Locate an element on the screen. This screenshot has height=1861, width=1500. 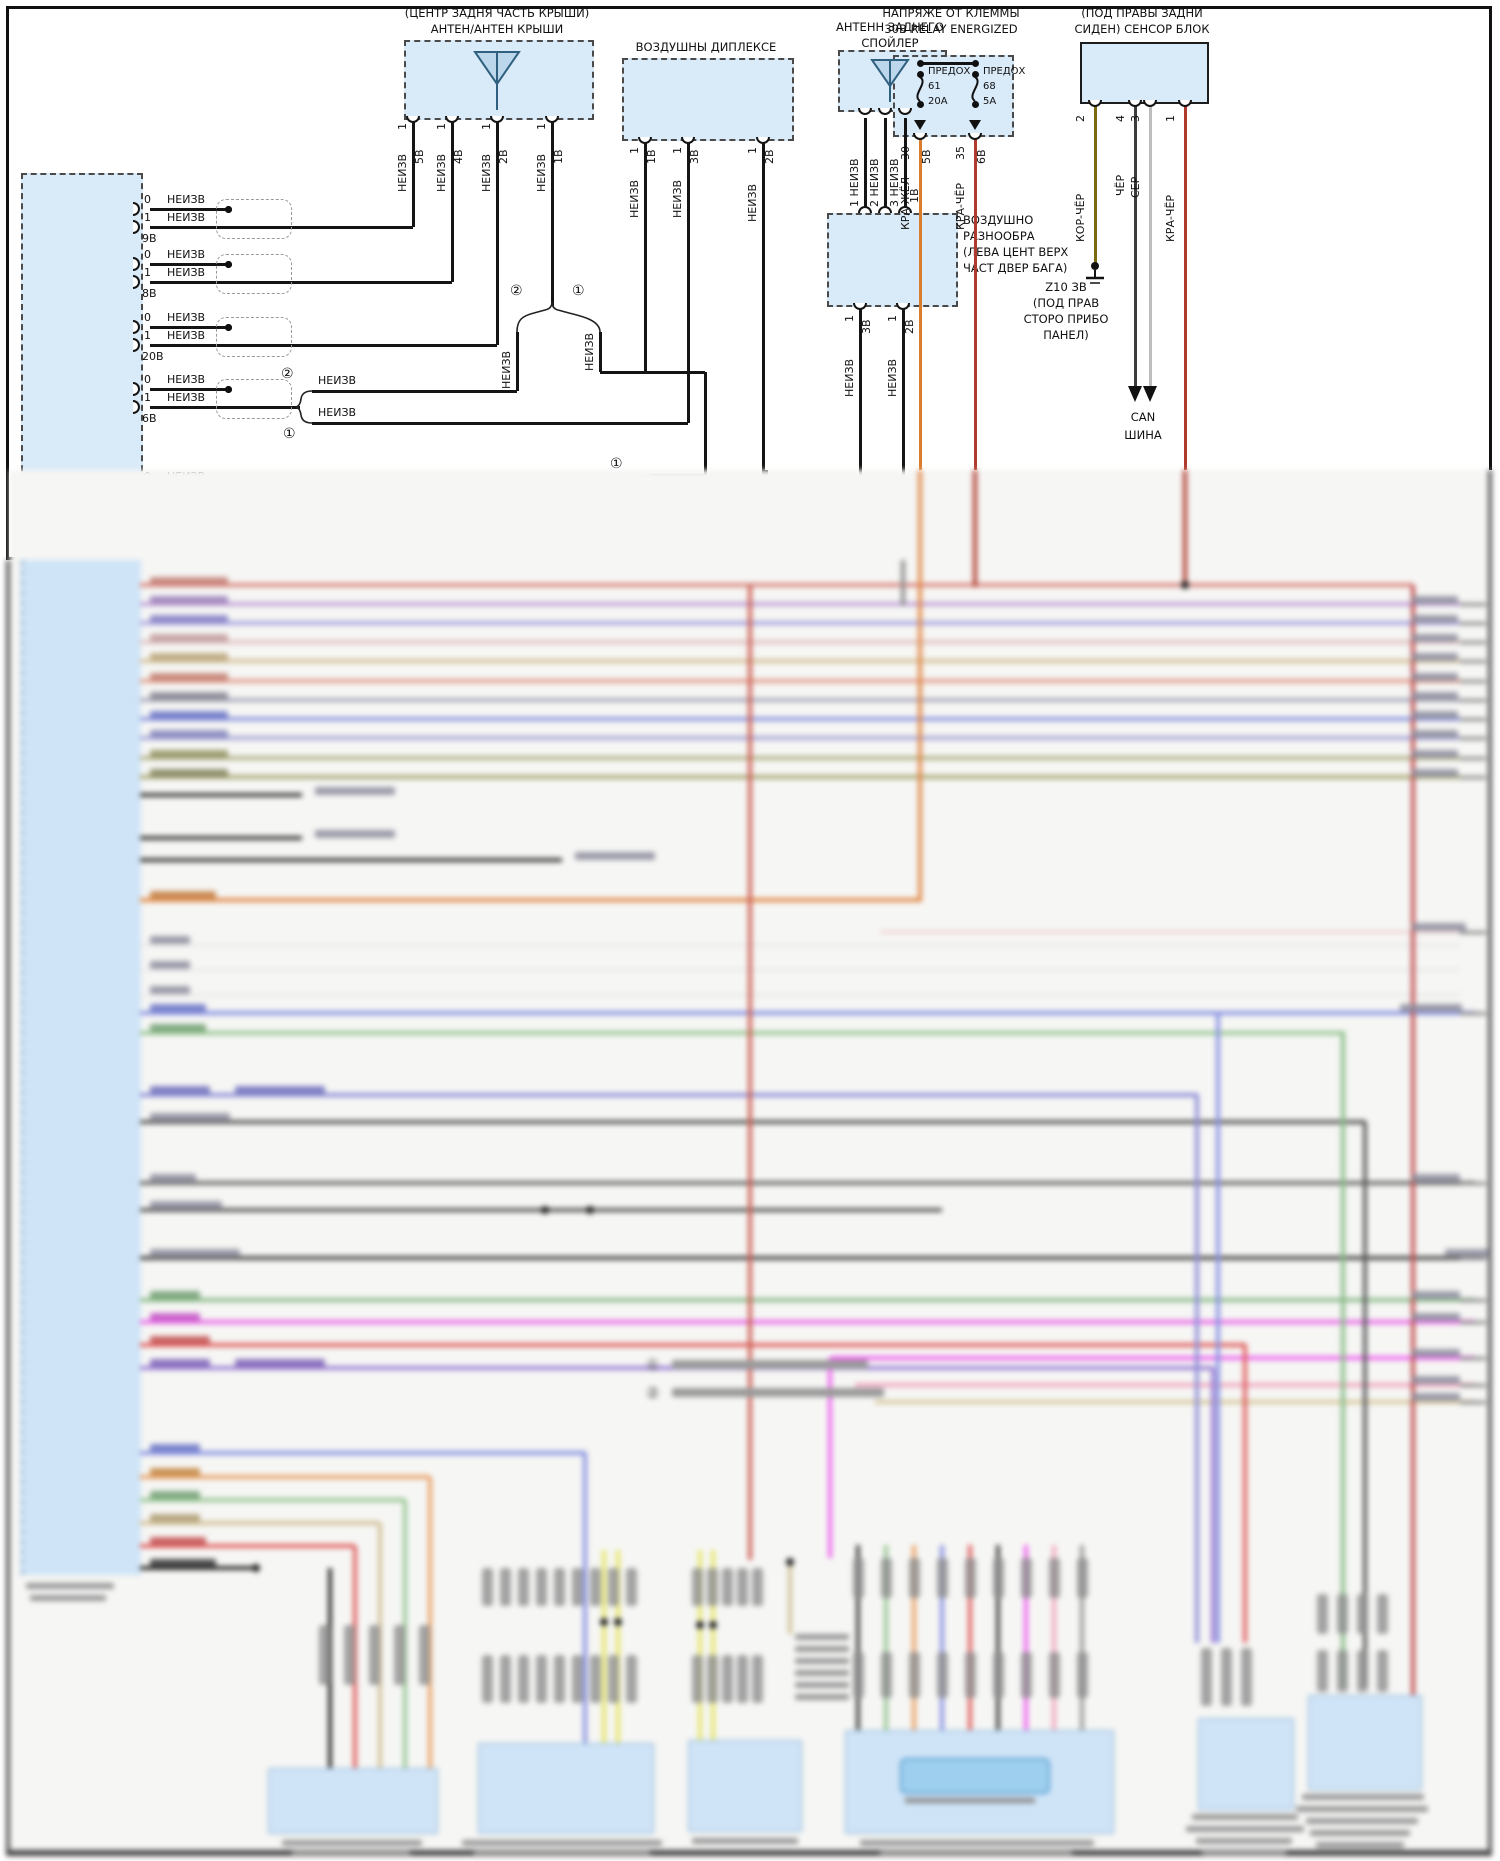
fuse-arrow-icon is located at coordinates (975, 125).